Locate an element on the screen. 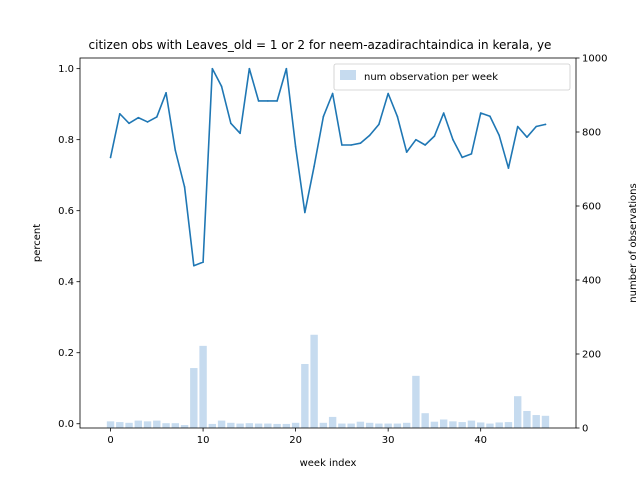 Image resolution: width=640 pixels, height=480 pixels. legend-frame is located at coordinates (452, 77).